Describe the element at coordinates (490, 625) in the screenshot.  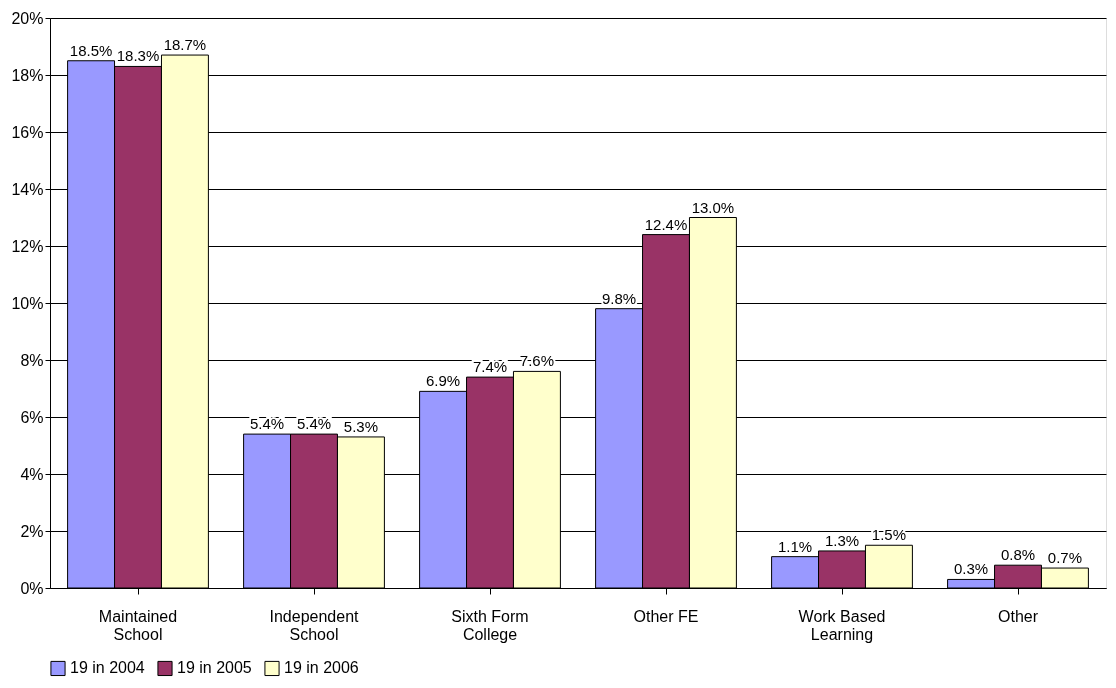
I see `x-tick-label: Sixth Form College` at that location.